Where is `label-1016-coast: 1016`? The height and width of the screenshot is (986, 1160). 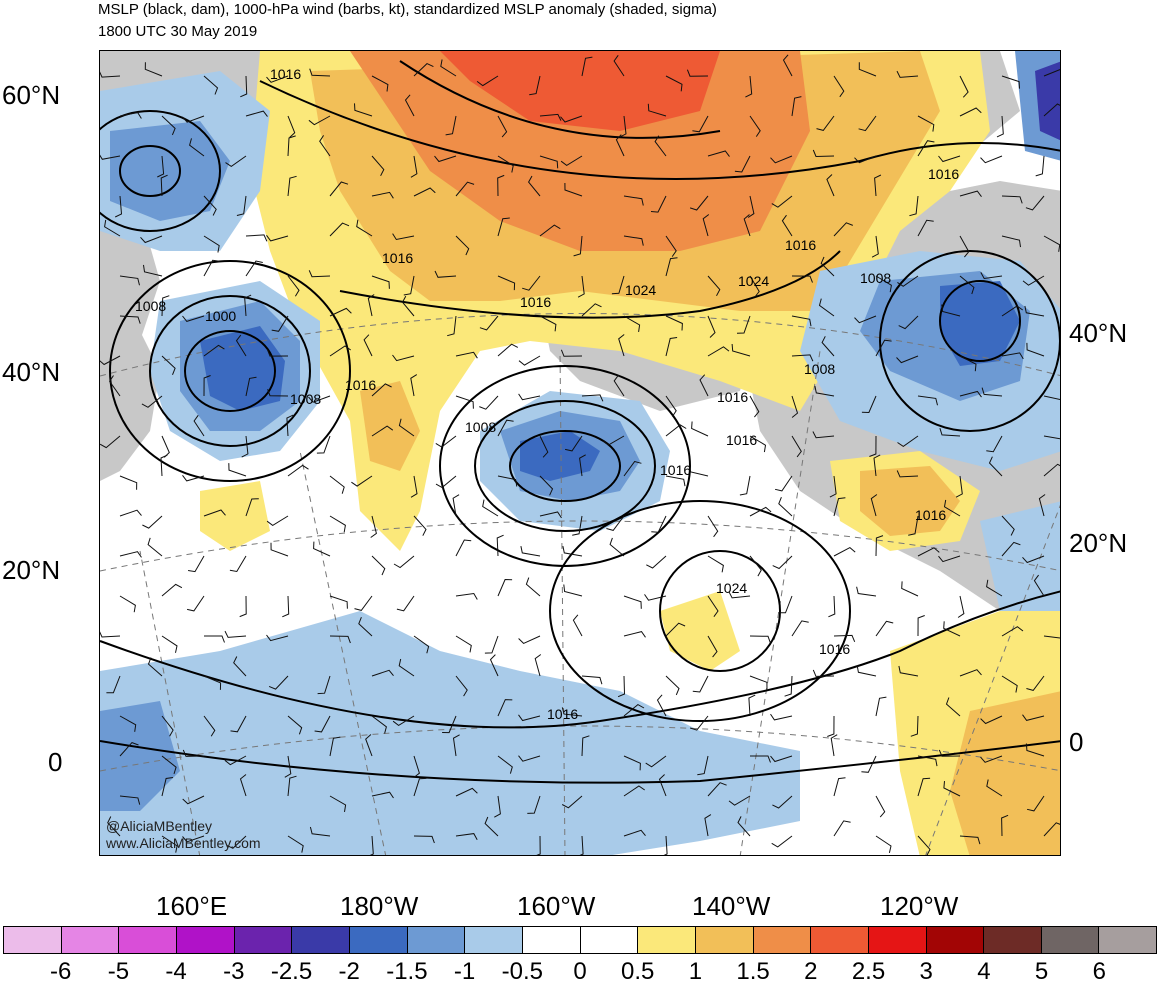 label-1016-coast: 1016 is located at coordinates (741, 440).